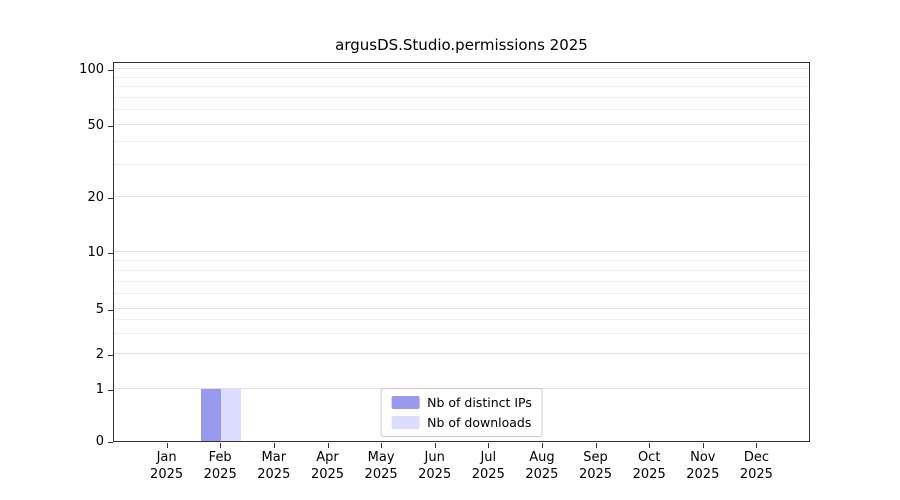 This screenshot has height=500, width=900. Describe the element at coordinates (99, 310) in the screenshot. I see `y-tick-label: 5` at that location.